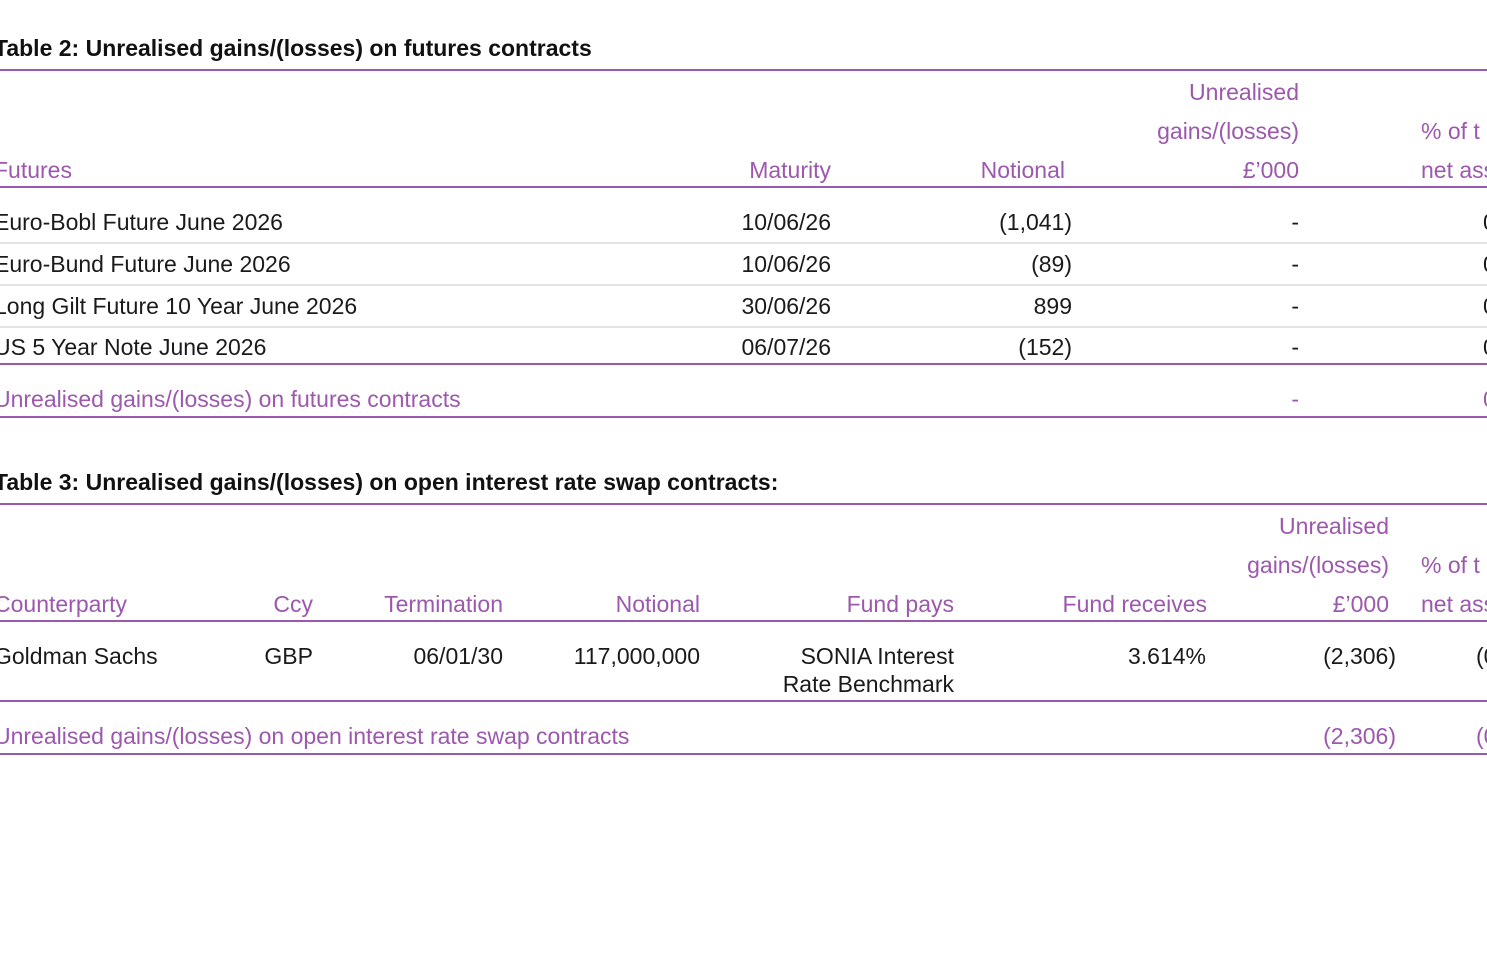 The height and width of the screenshot is (961, 1487). Describe the element at coordinates (790, 170) in the screenshot. I see `column-header: Maturity` at that location.